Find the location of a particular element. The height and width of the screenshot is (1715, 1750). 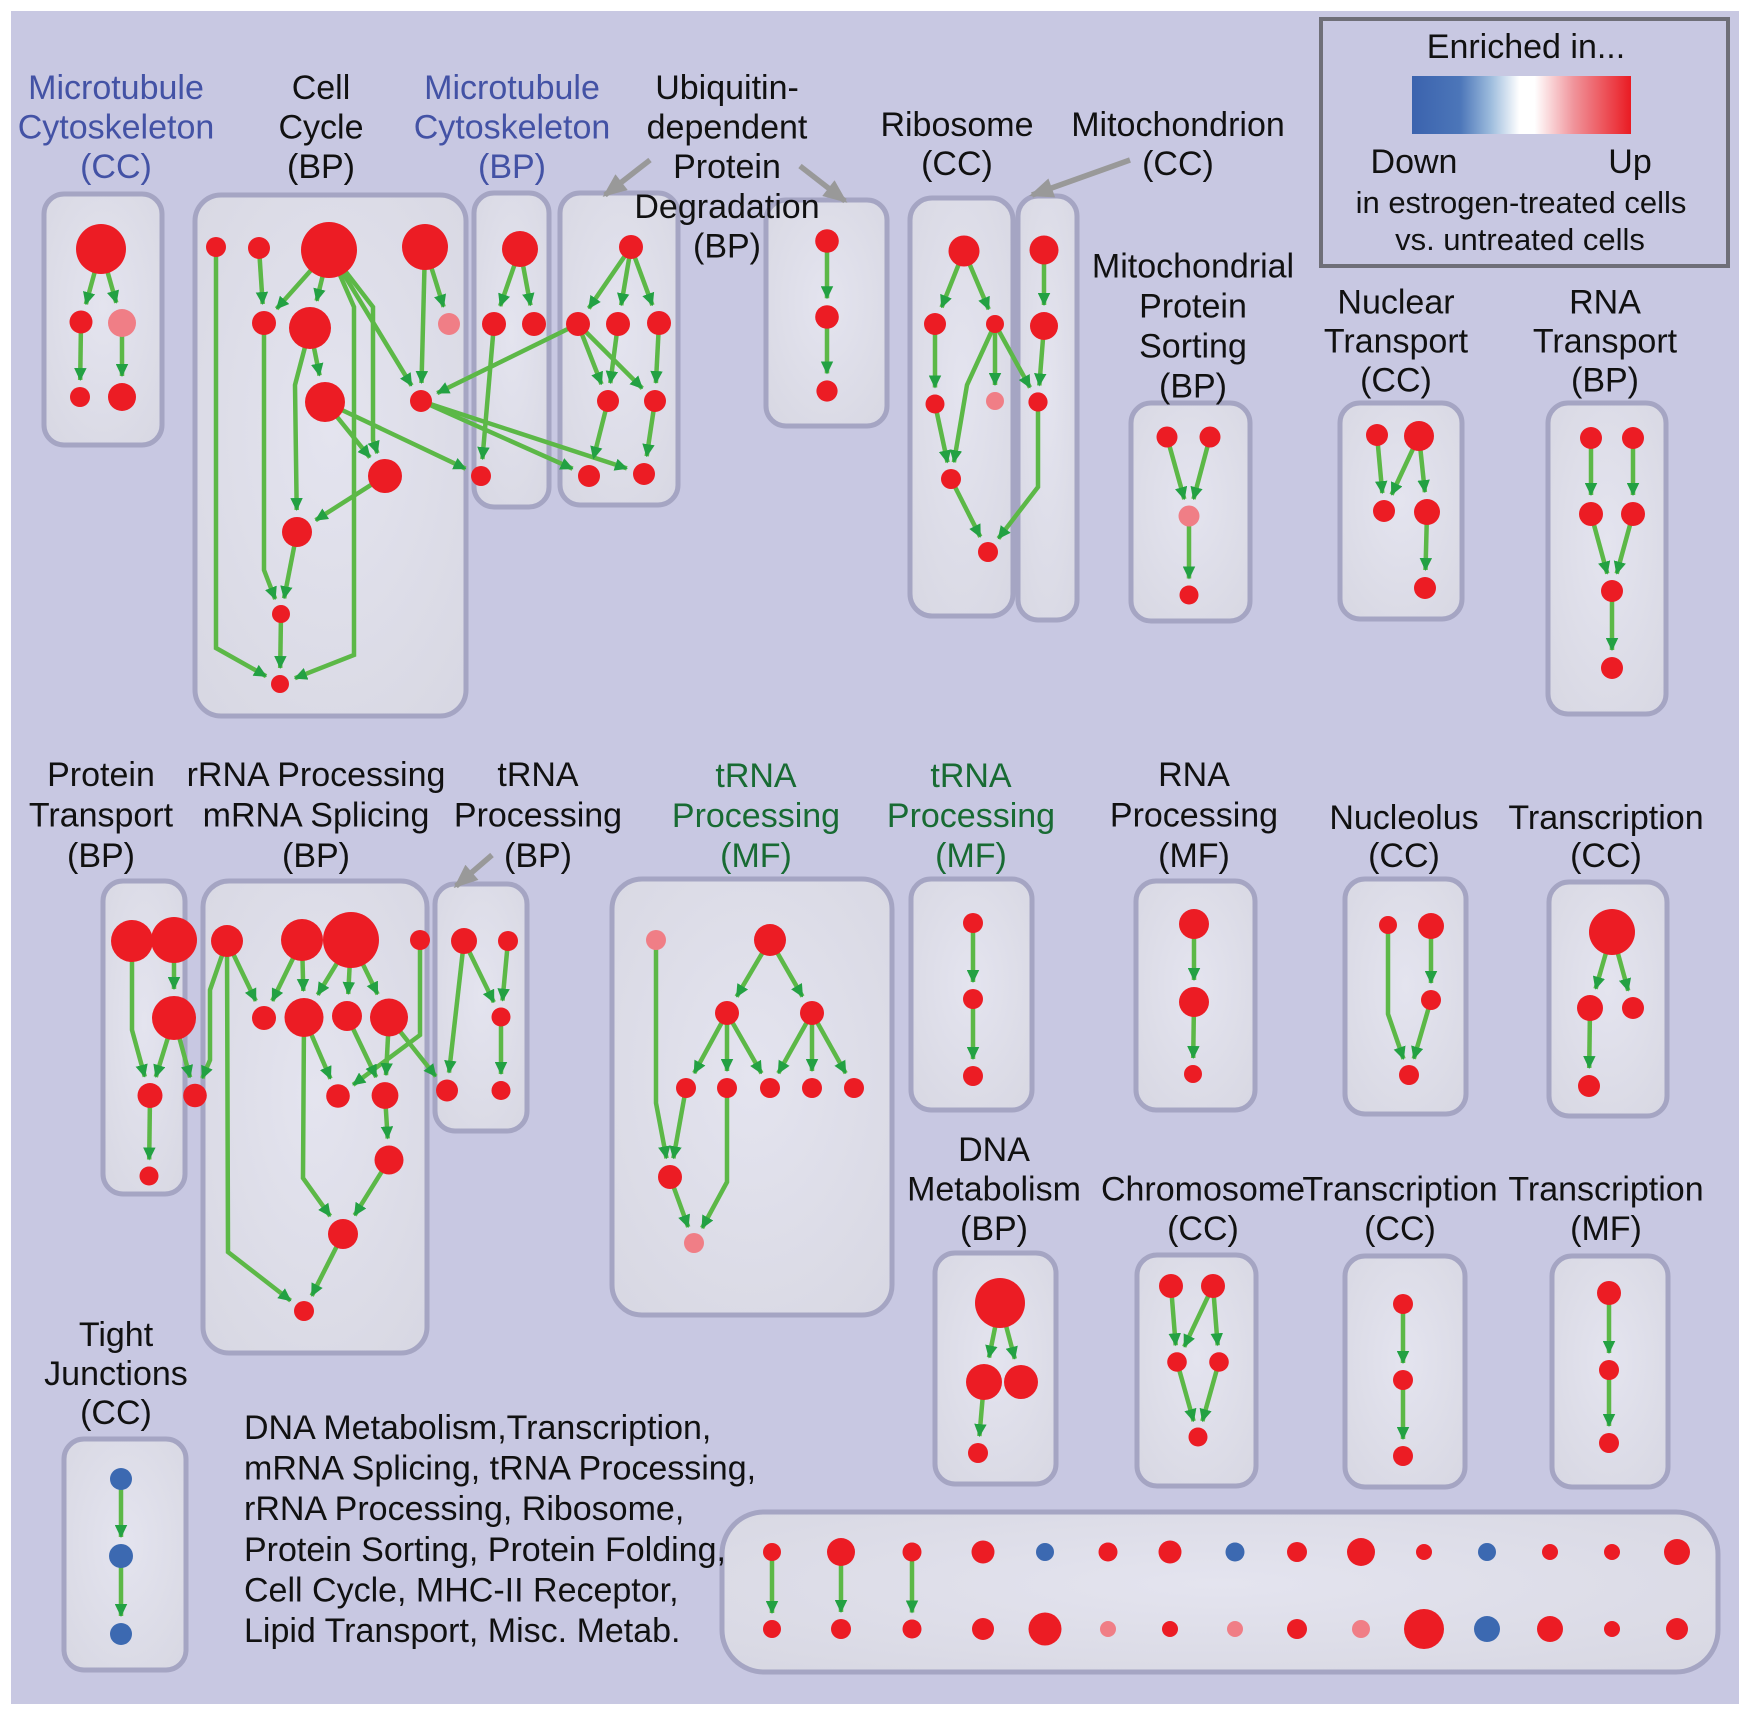

svg-text: Nucleolus is located at coordinates (1403, 818).